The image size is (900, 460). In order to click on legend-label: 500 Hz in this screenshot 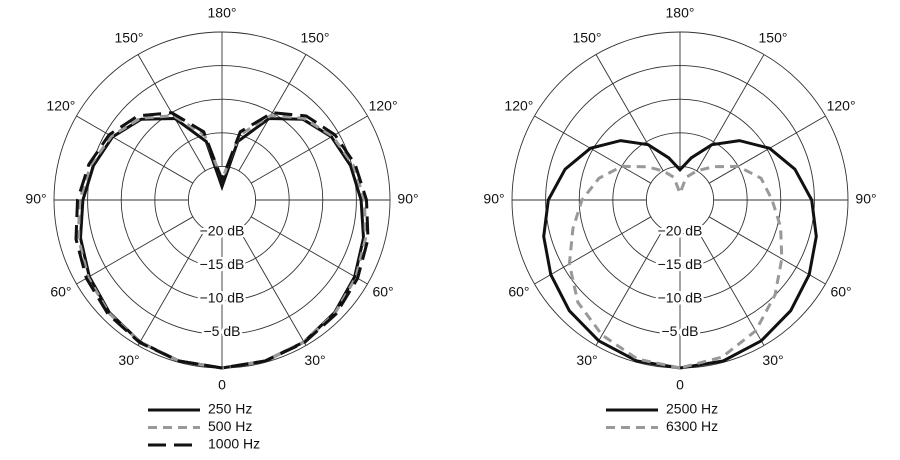, I will do `click(230, 426)`.